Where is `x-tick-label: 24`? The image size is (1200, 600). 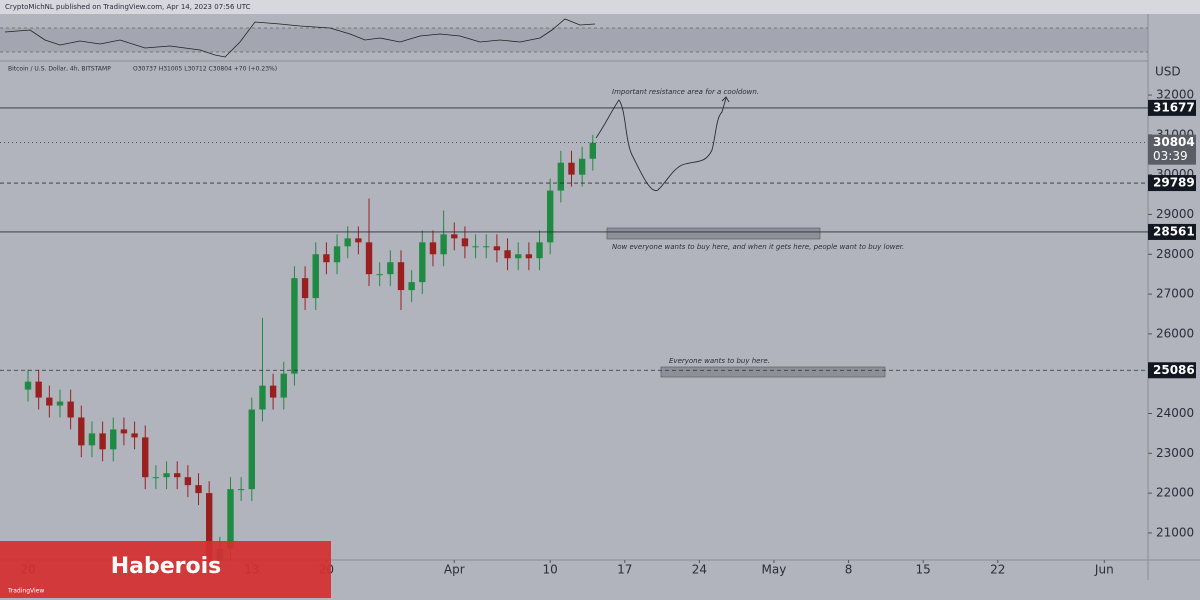
x-tick-label: 24 is located at coordinates (699, 570).